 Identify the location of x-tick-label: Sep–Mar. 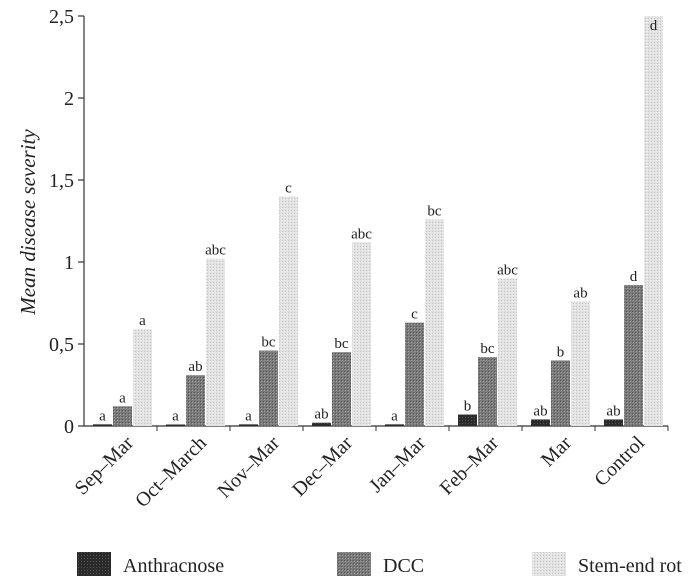
(105, 466).